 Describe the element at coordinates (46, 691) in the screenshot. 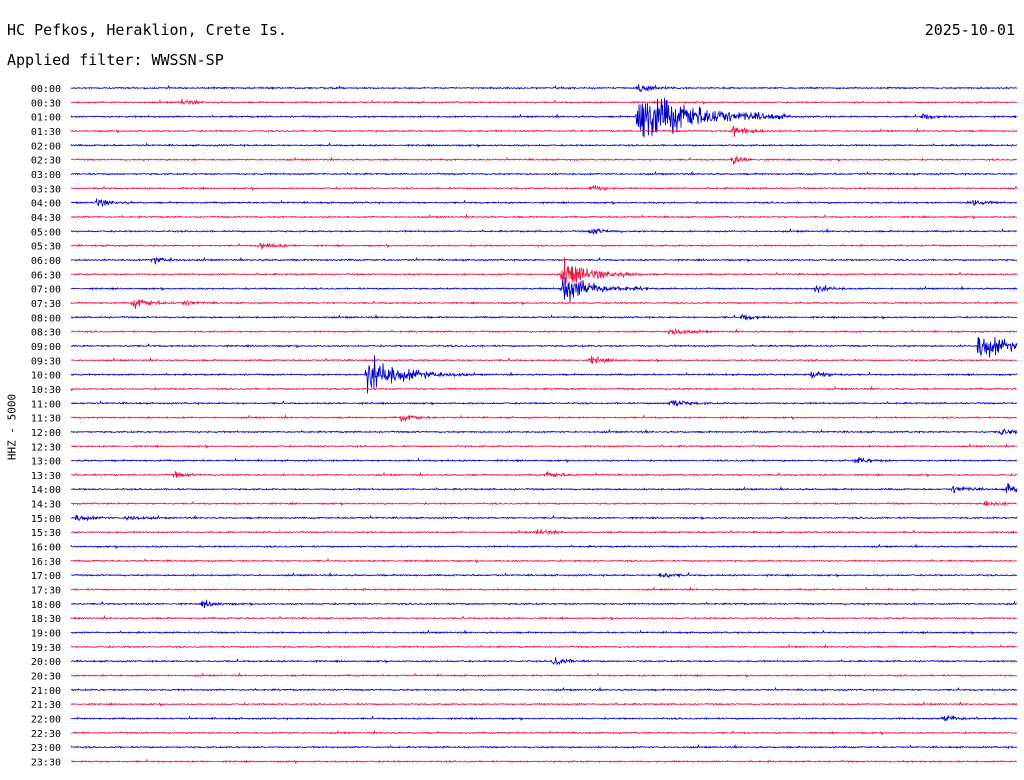

I see `row-time-label: 21:00` at that location.